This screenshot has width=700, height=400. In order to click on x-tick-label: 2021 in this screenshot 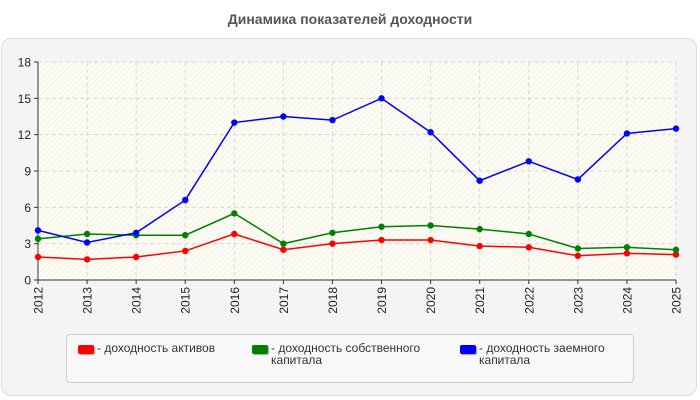, I will do `click(480, 300)`.